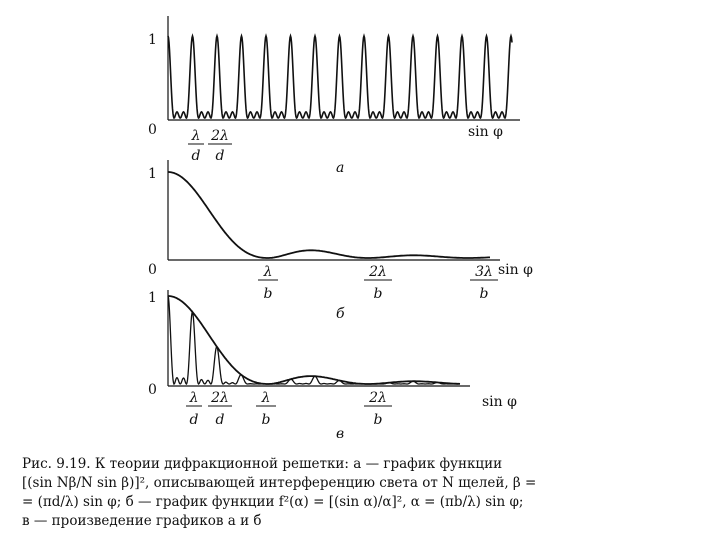 This screenshot has width=720, height=540. I want to click on panel-c-x-label: sin φ, so click(499, 402).